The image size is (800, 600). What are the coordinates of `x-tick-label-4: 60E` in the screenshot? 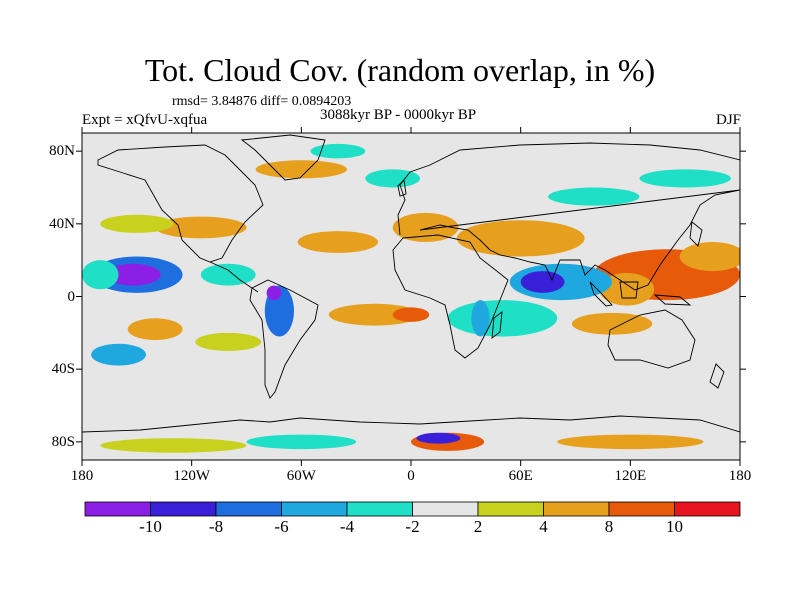 It's located at (520, 476).